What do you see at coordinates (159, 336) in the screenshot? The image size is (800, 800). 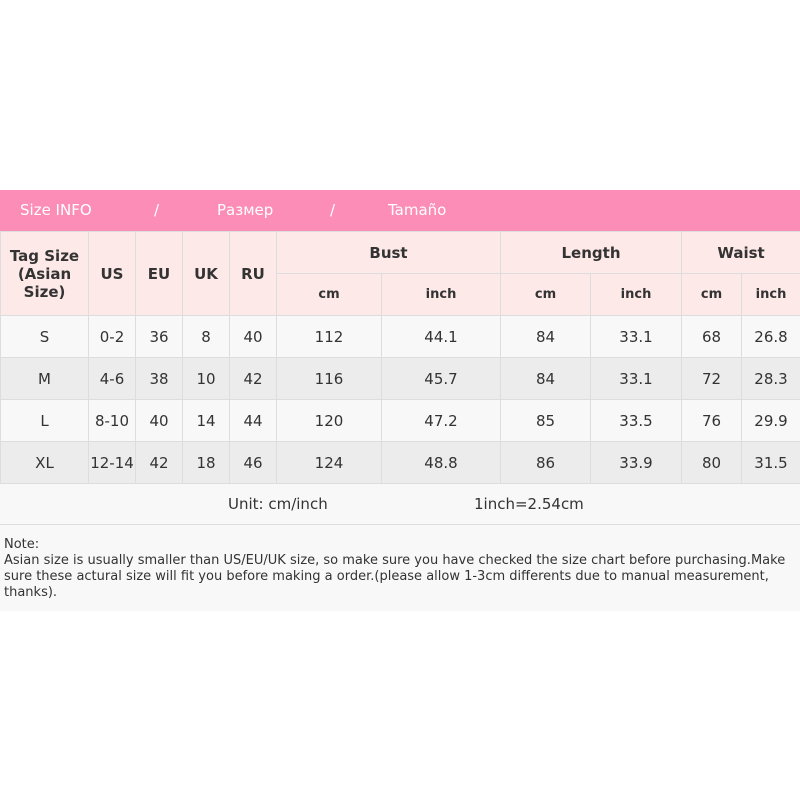 I see `table-cell: 36` at bounding box center [159, 336].